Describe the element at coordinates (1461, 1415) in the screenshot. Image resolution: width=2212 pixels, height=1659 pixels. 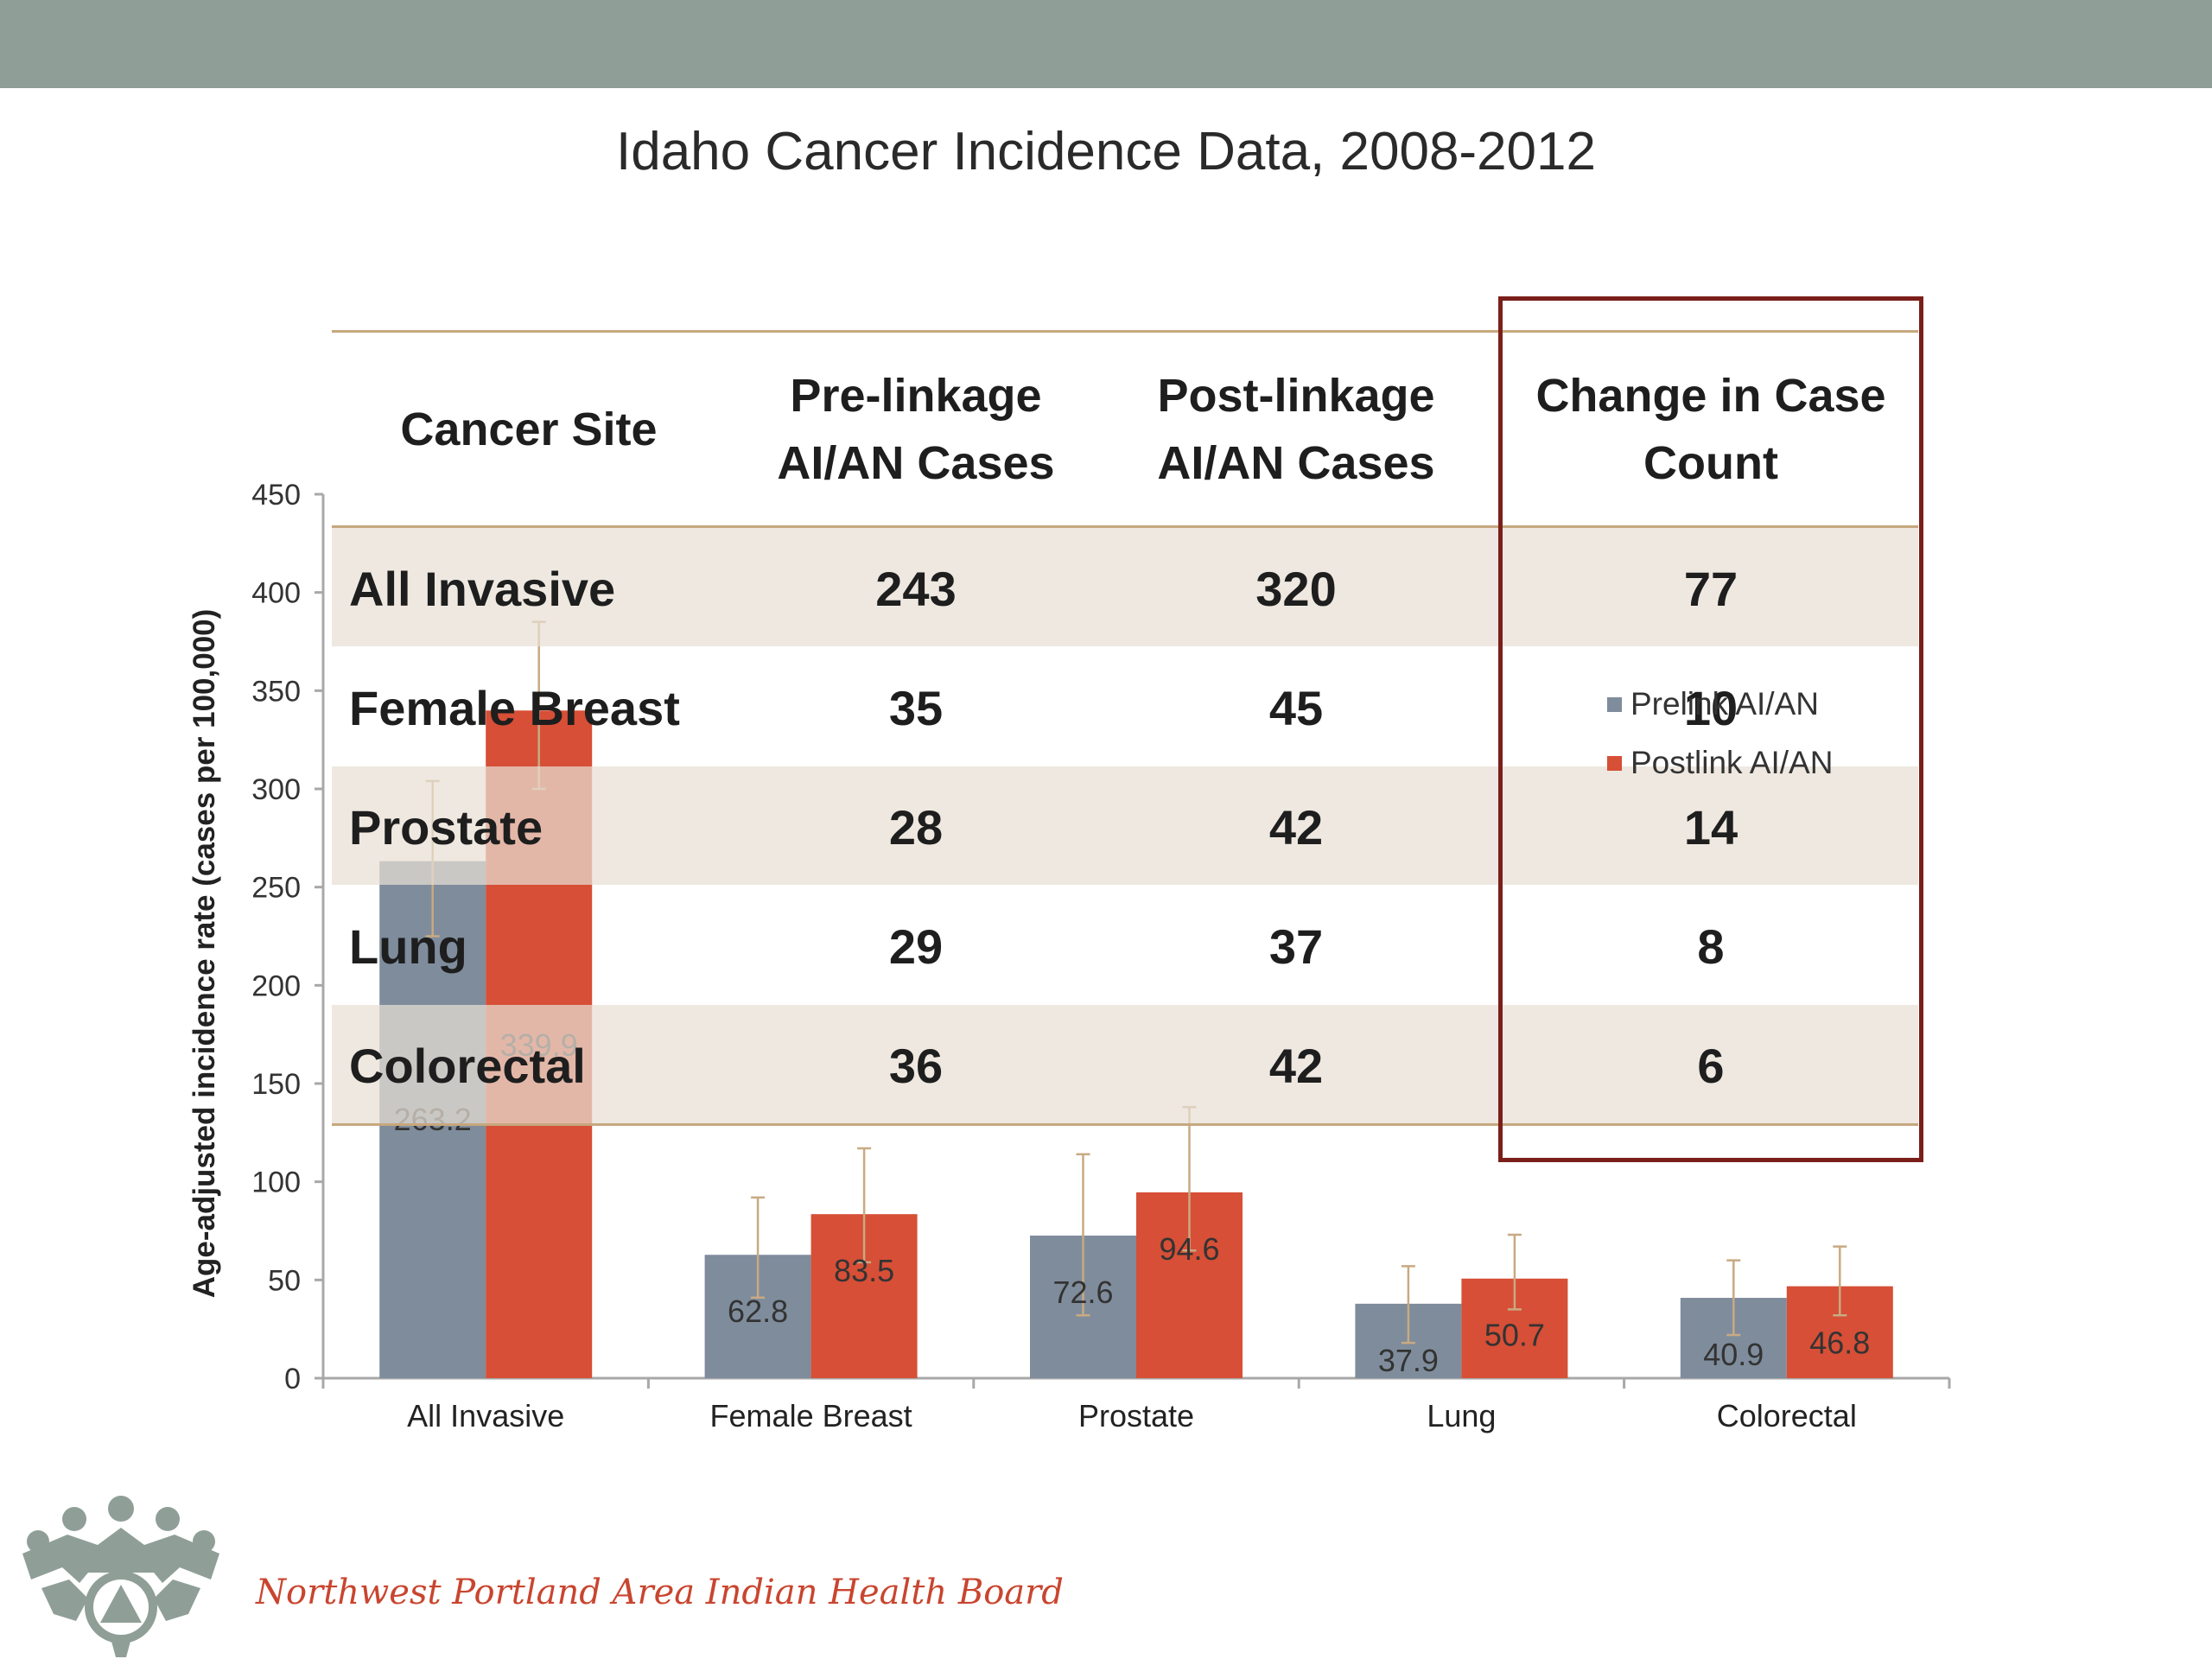
I see `x-category-label: Lung` at that location.